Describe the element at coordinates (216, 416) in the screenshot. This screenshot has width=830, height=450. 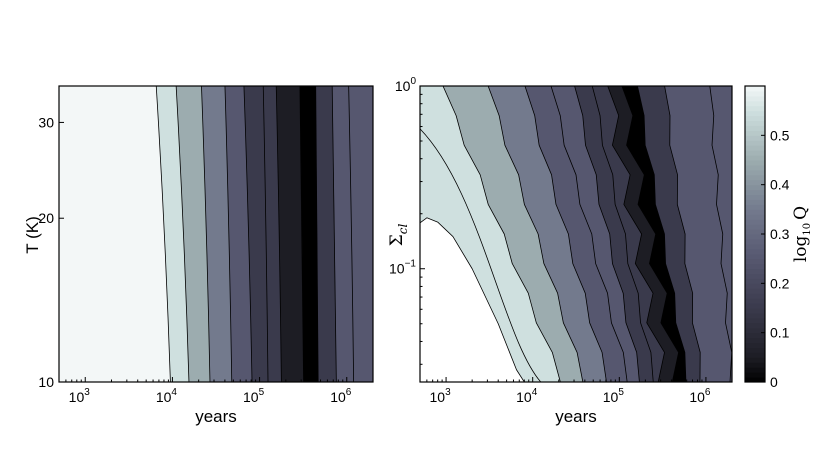
I see `left-x-axis-label: years` at that location.